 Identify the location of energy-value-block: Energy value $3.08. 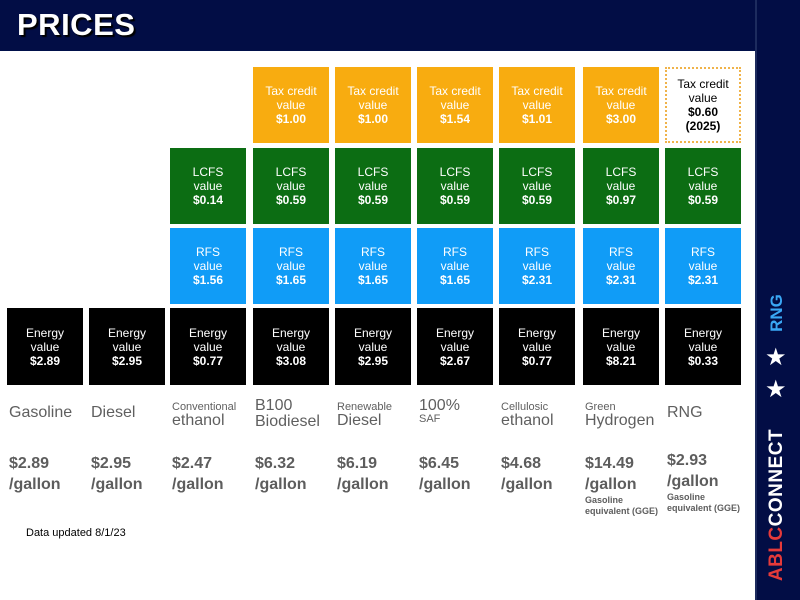
(291, 346).